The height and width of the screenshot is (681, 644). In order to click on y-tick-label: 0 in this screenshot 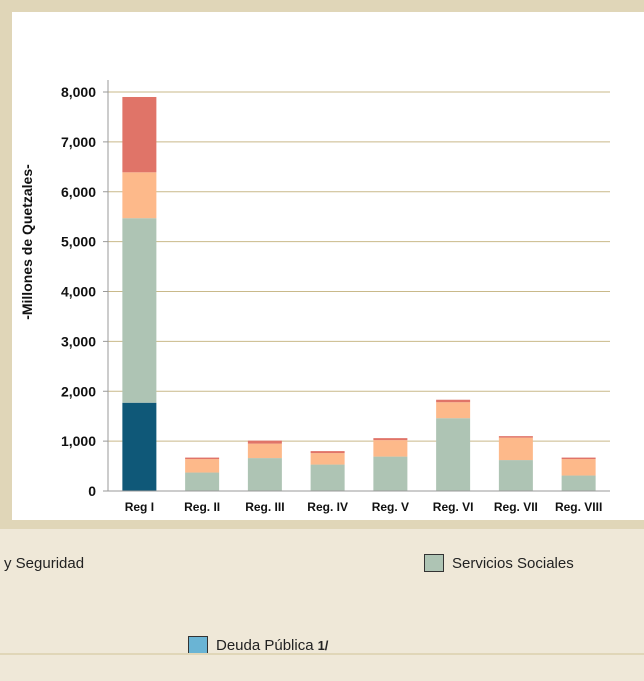, I will do `click(92, 491)`.